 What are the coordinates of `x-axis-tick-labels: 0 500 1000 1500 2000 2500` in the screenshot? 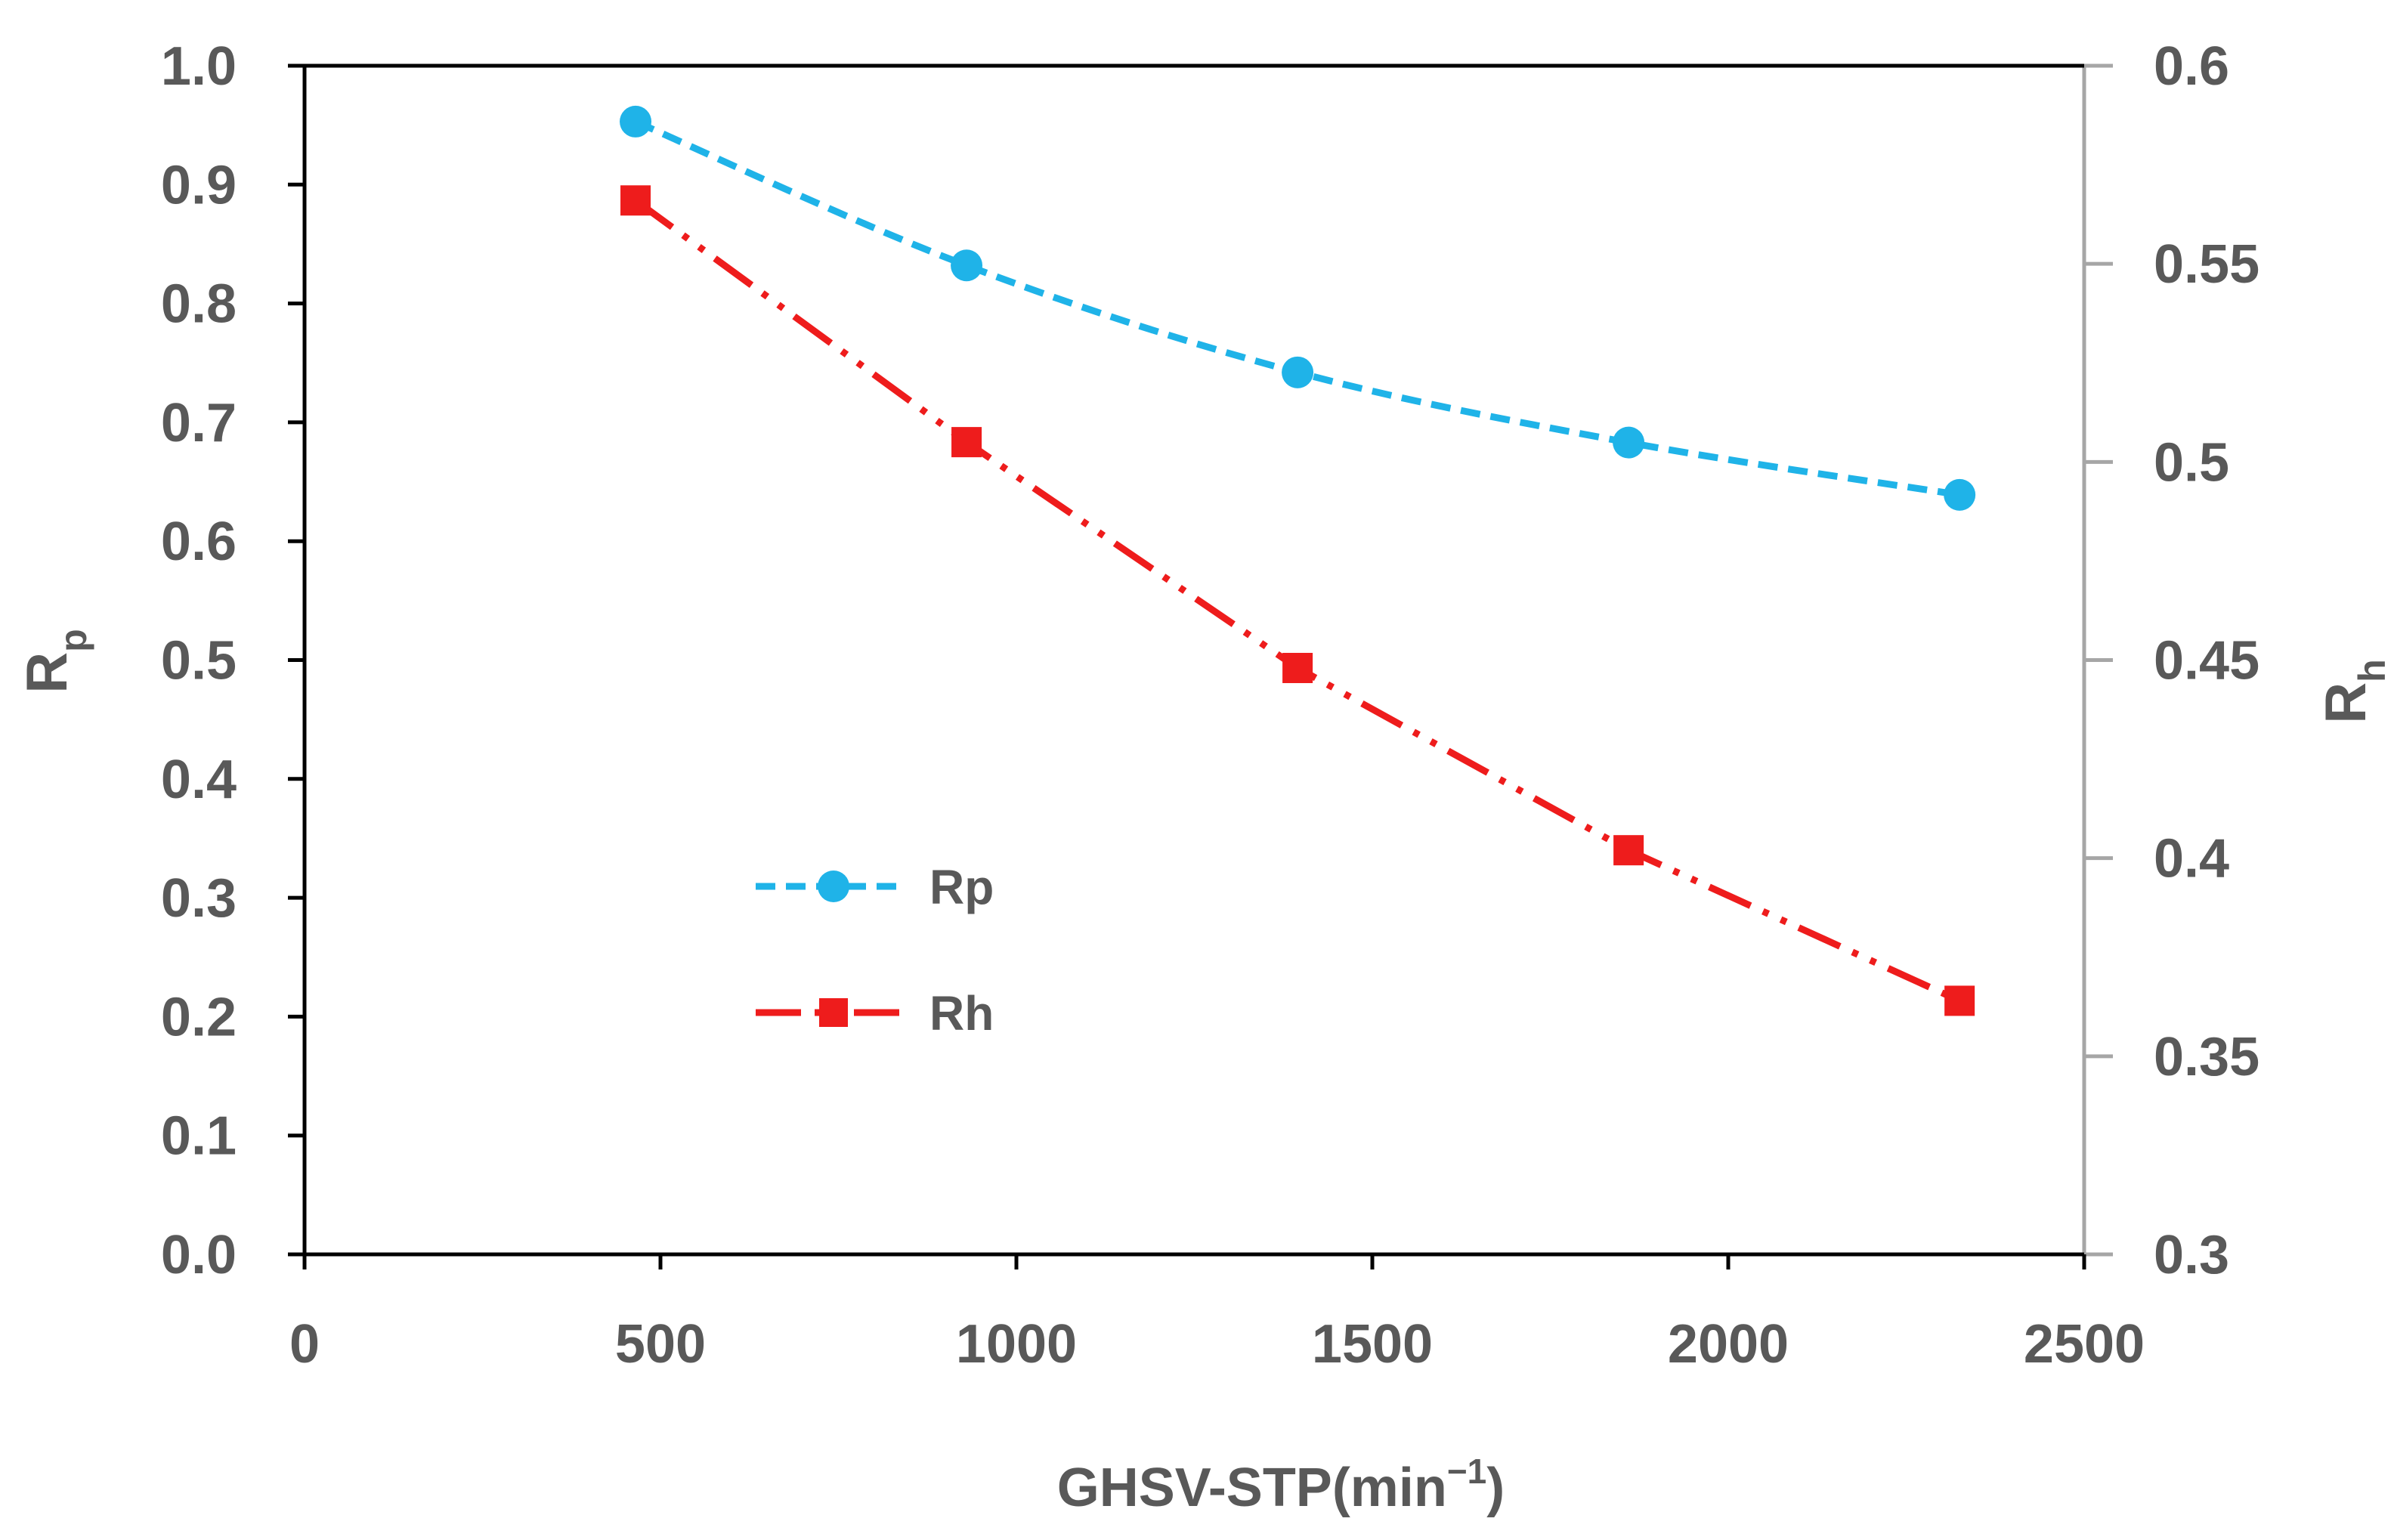 It's located at (1217, 1344).